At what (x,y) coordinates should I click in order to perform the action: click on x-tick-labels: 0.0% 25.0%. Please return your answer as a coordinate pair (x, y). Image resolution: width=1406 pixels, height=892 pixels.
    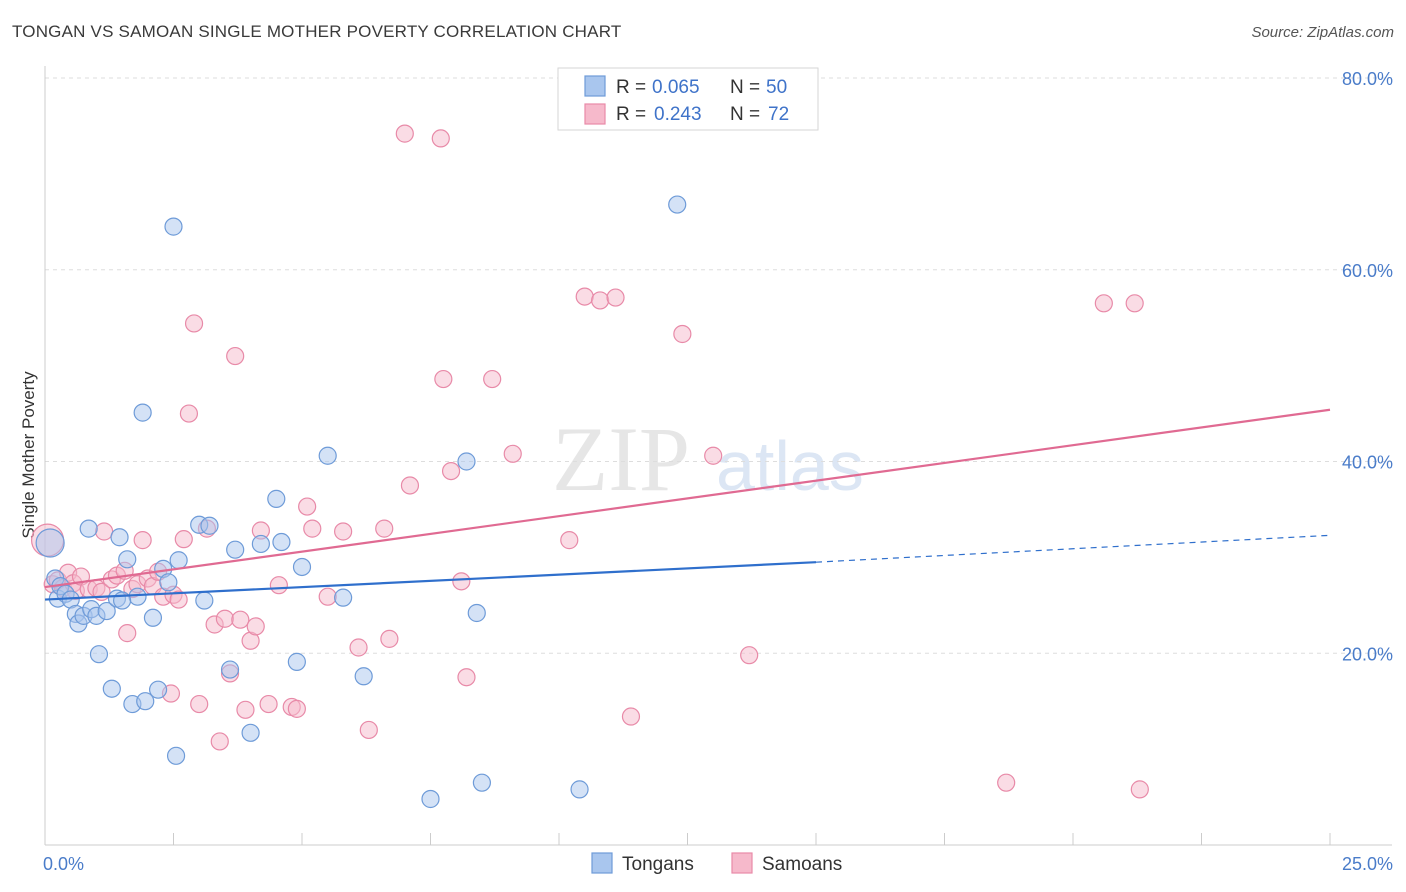
    Looking at the image, I should click on (718, 864).